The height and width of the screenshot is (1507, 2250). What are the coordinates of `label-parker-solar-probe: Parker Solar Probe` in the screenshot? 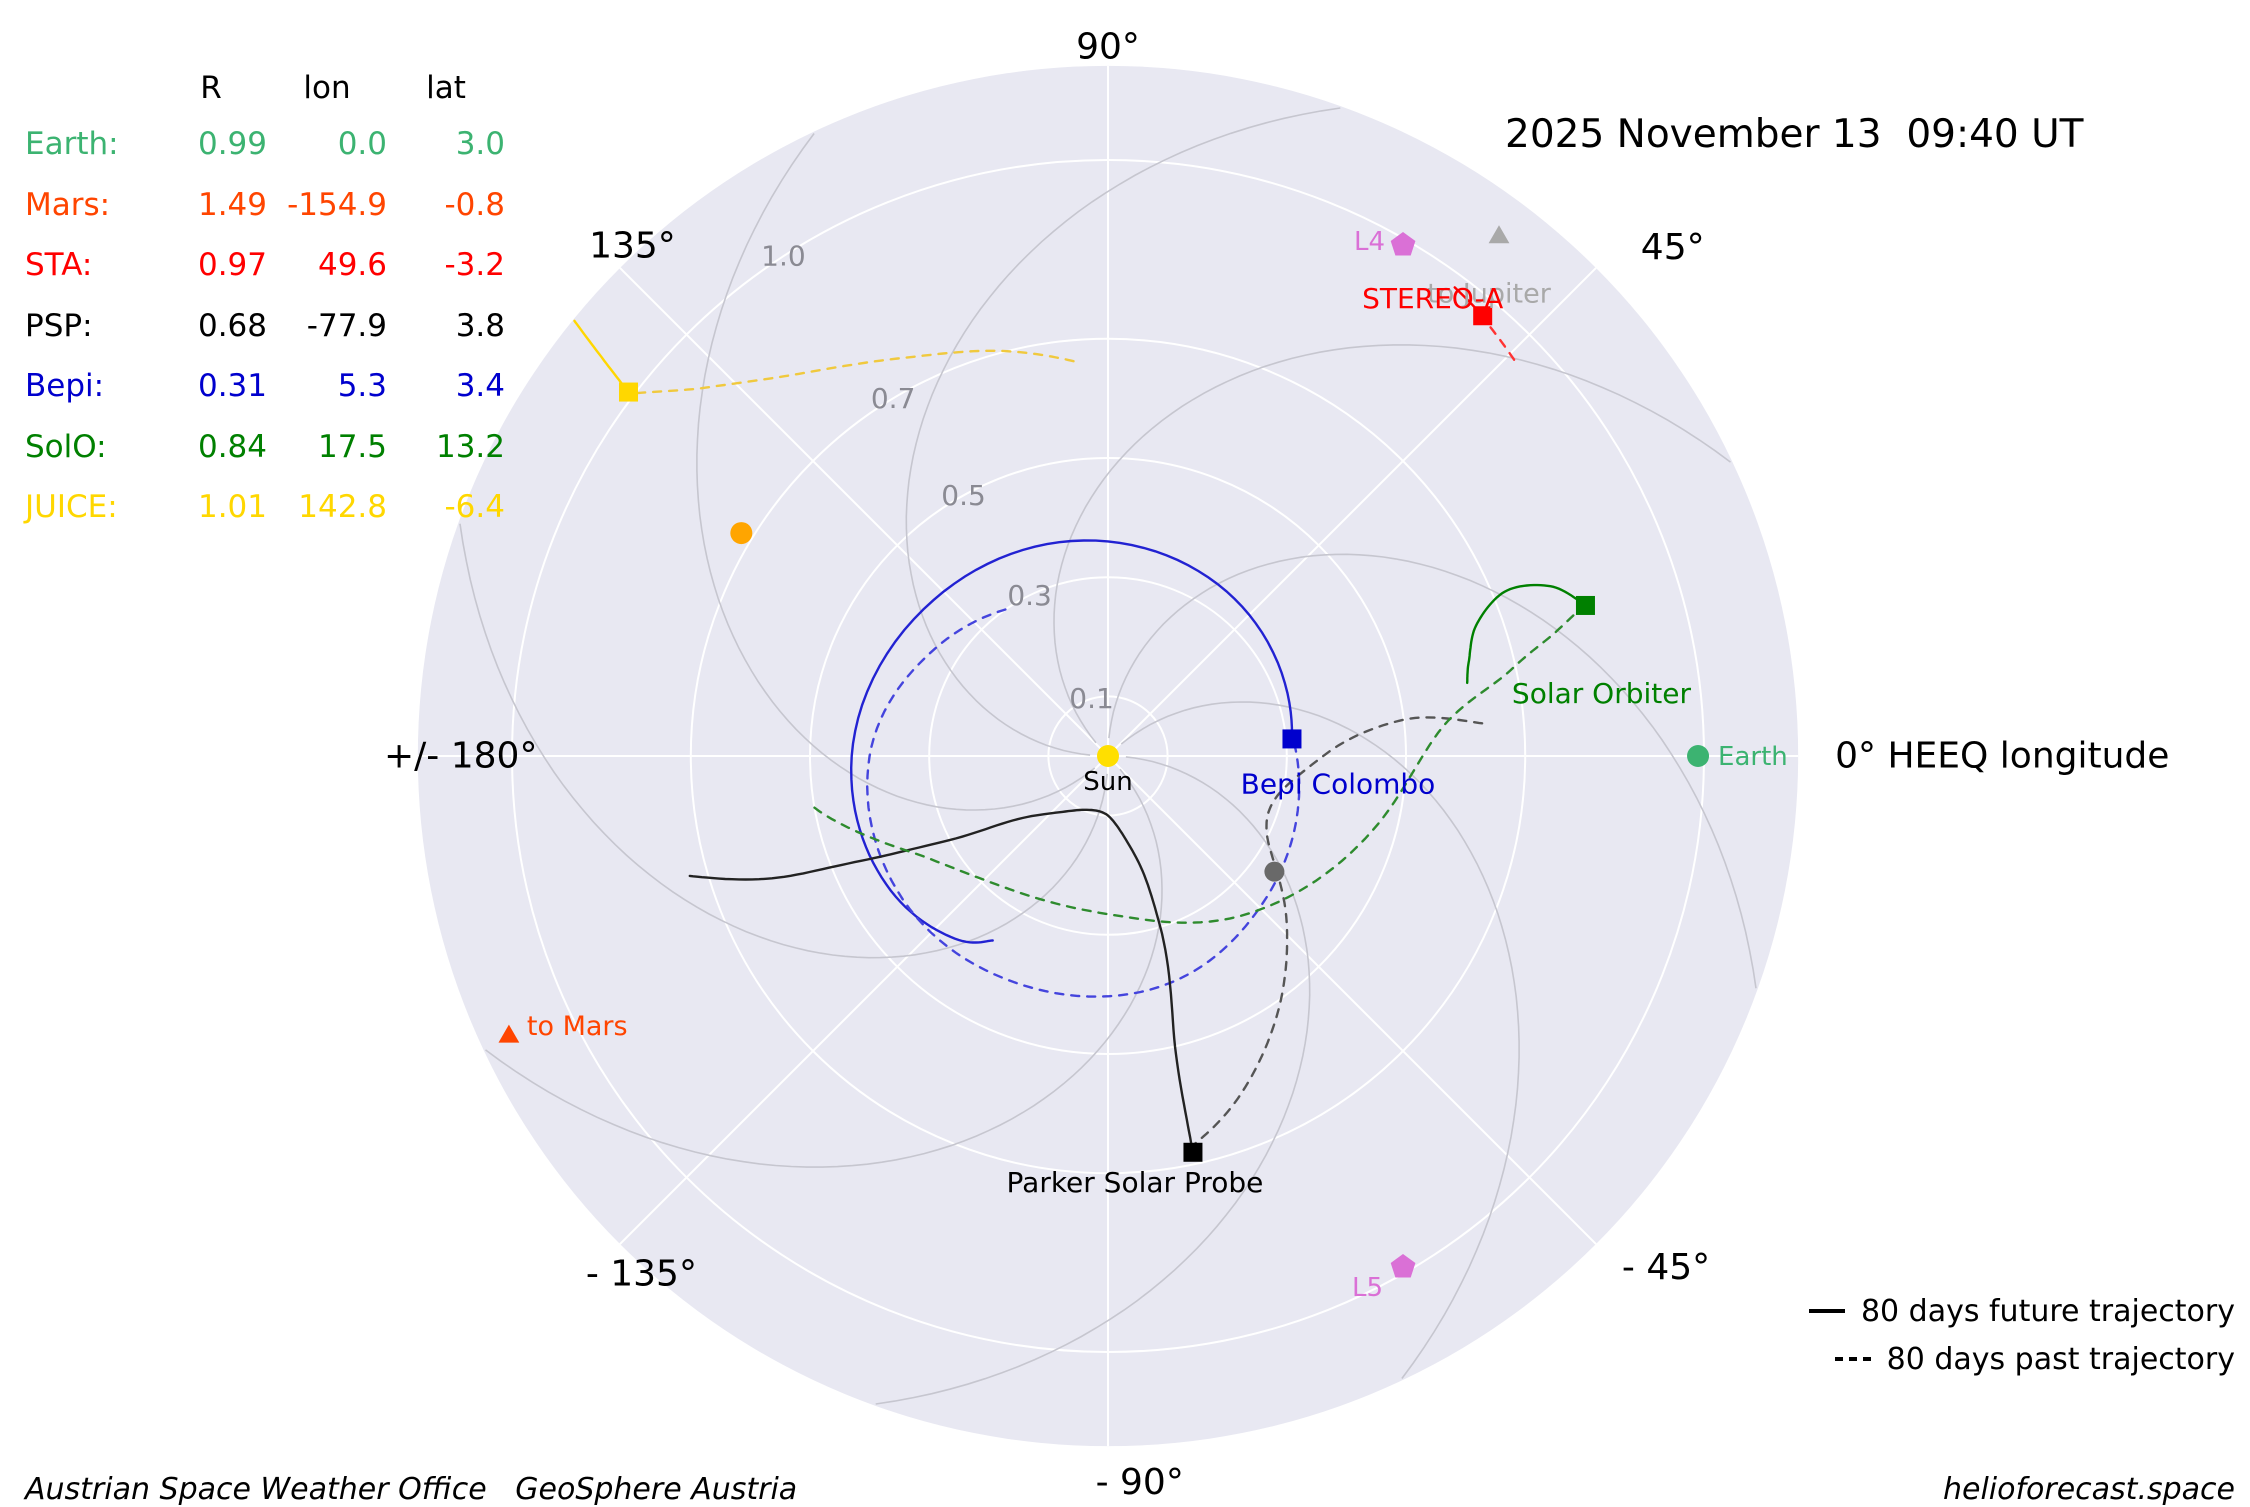 It's located at (1135, 1182).